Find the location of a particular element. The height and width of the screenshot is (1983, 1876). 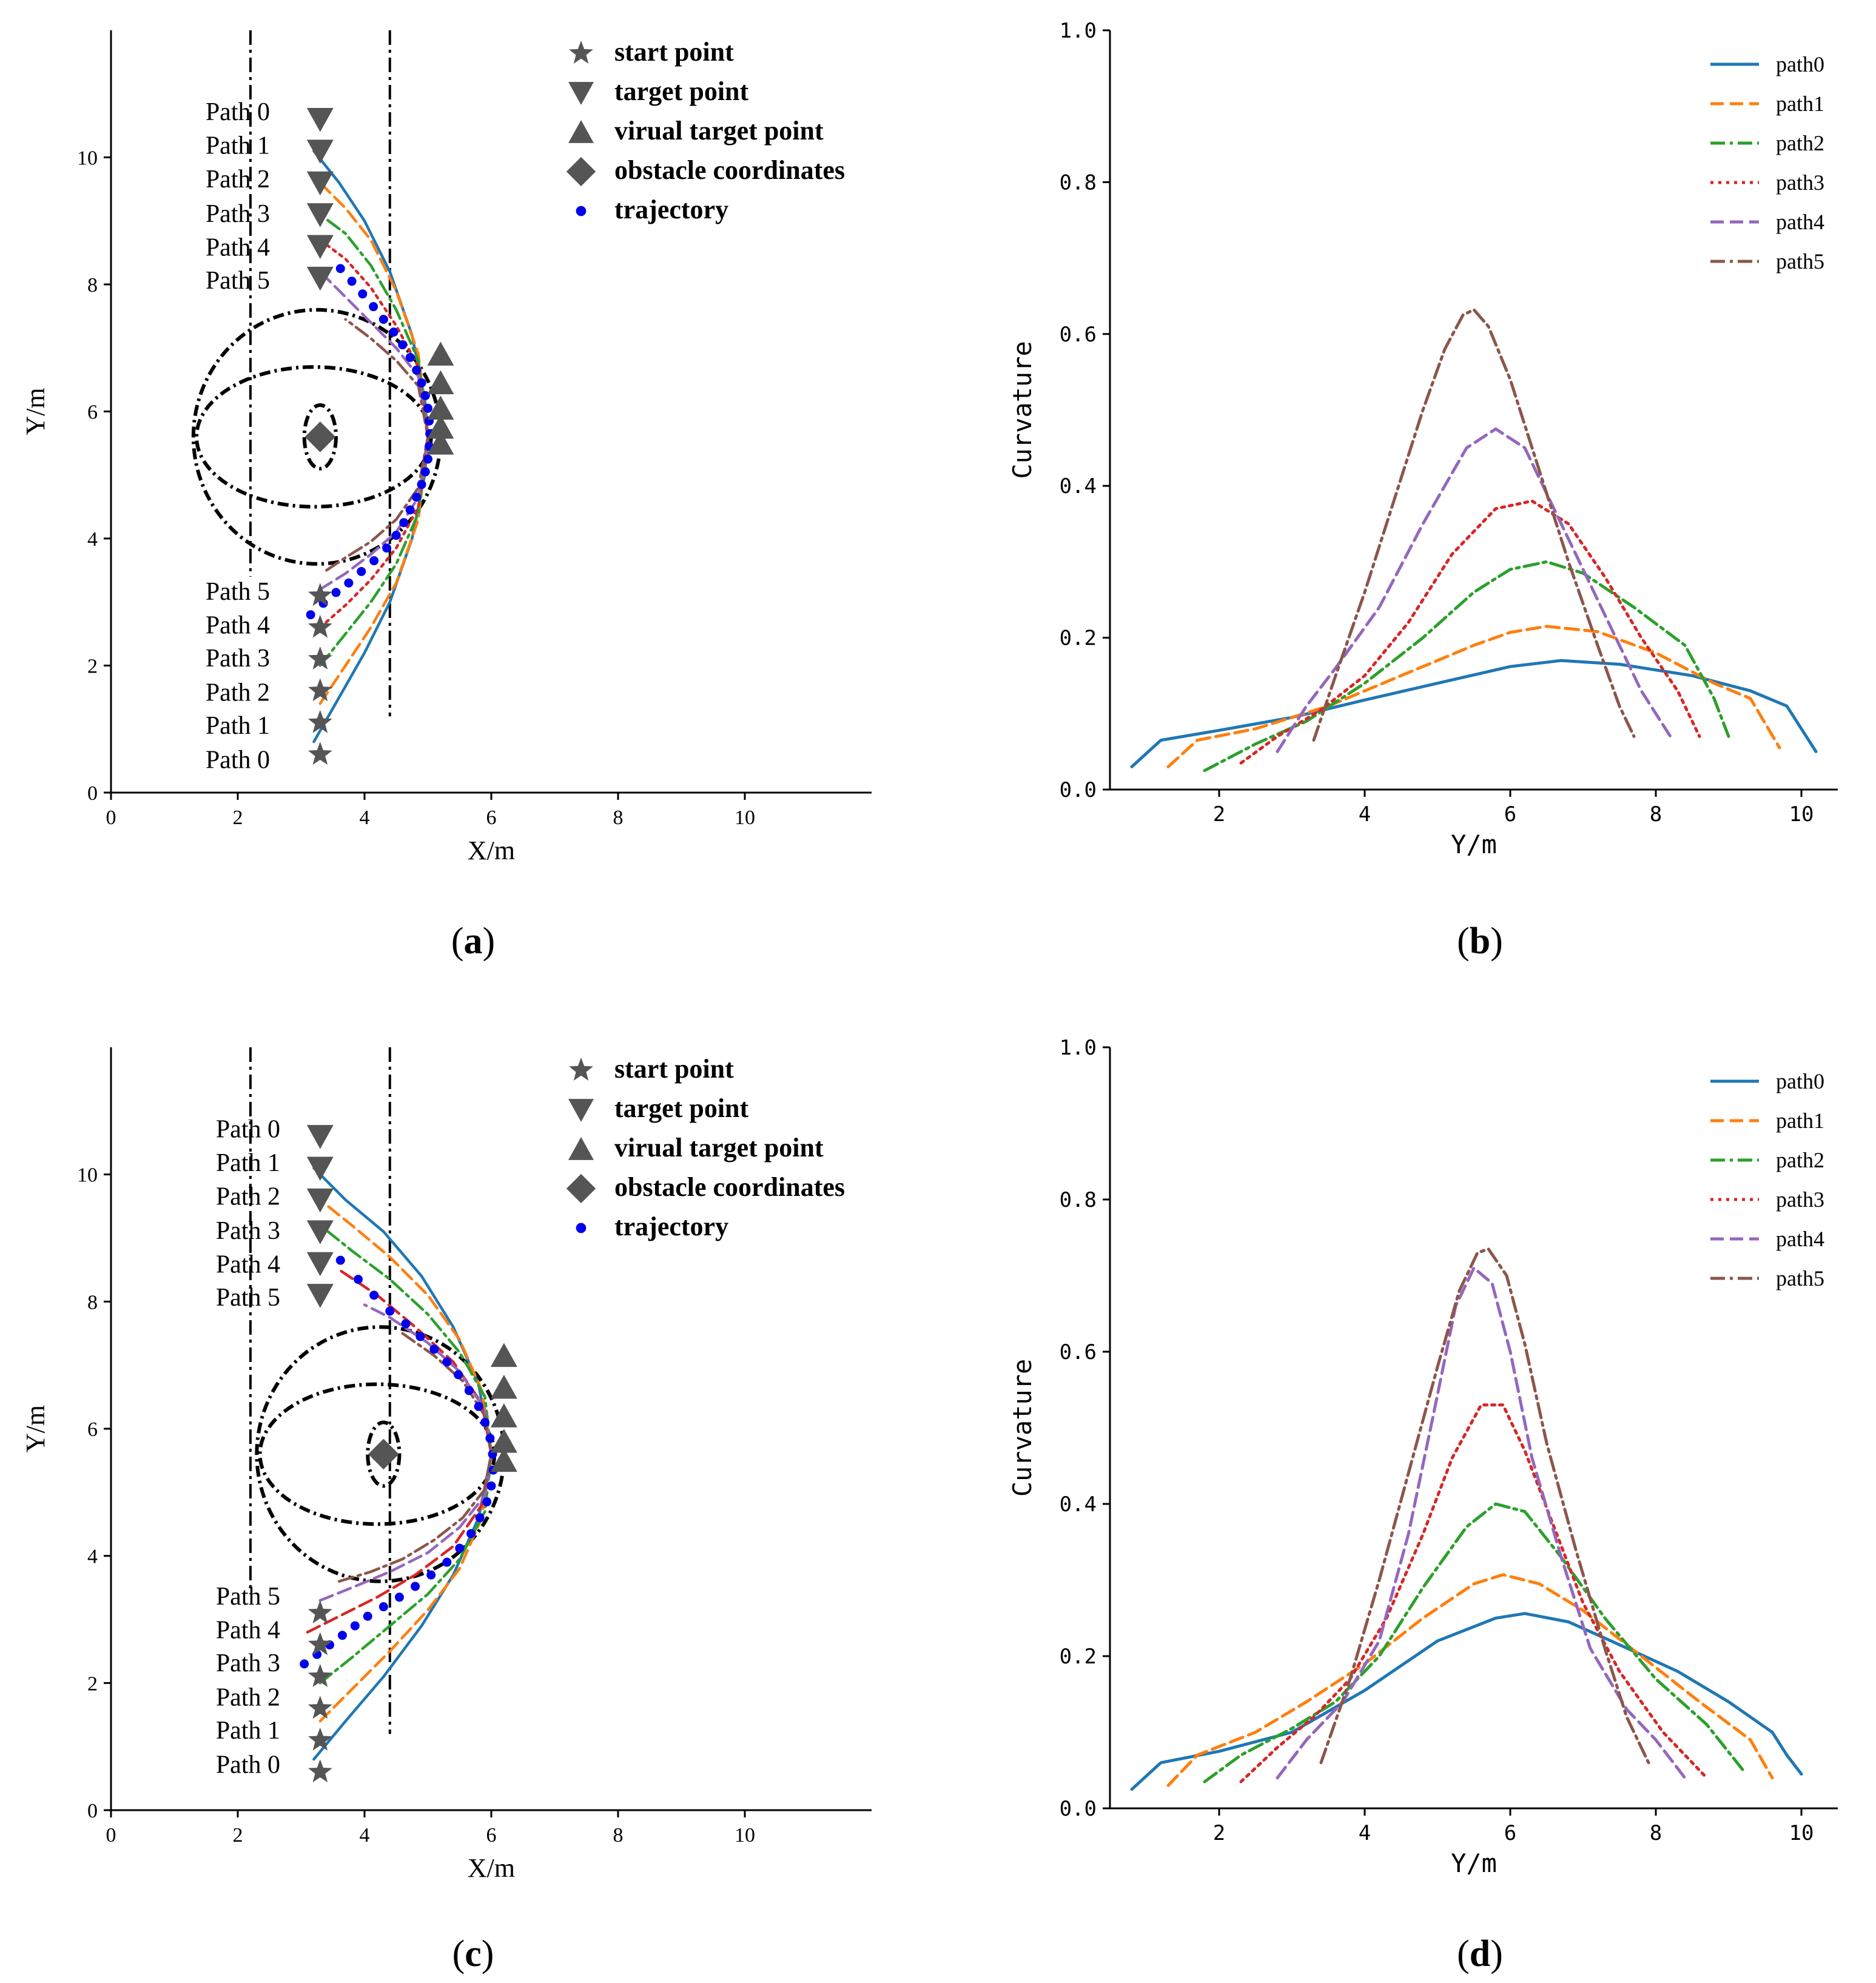

path4-curvature-line is located at coordinates (1481, 1523).